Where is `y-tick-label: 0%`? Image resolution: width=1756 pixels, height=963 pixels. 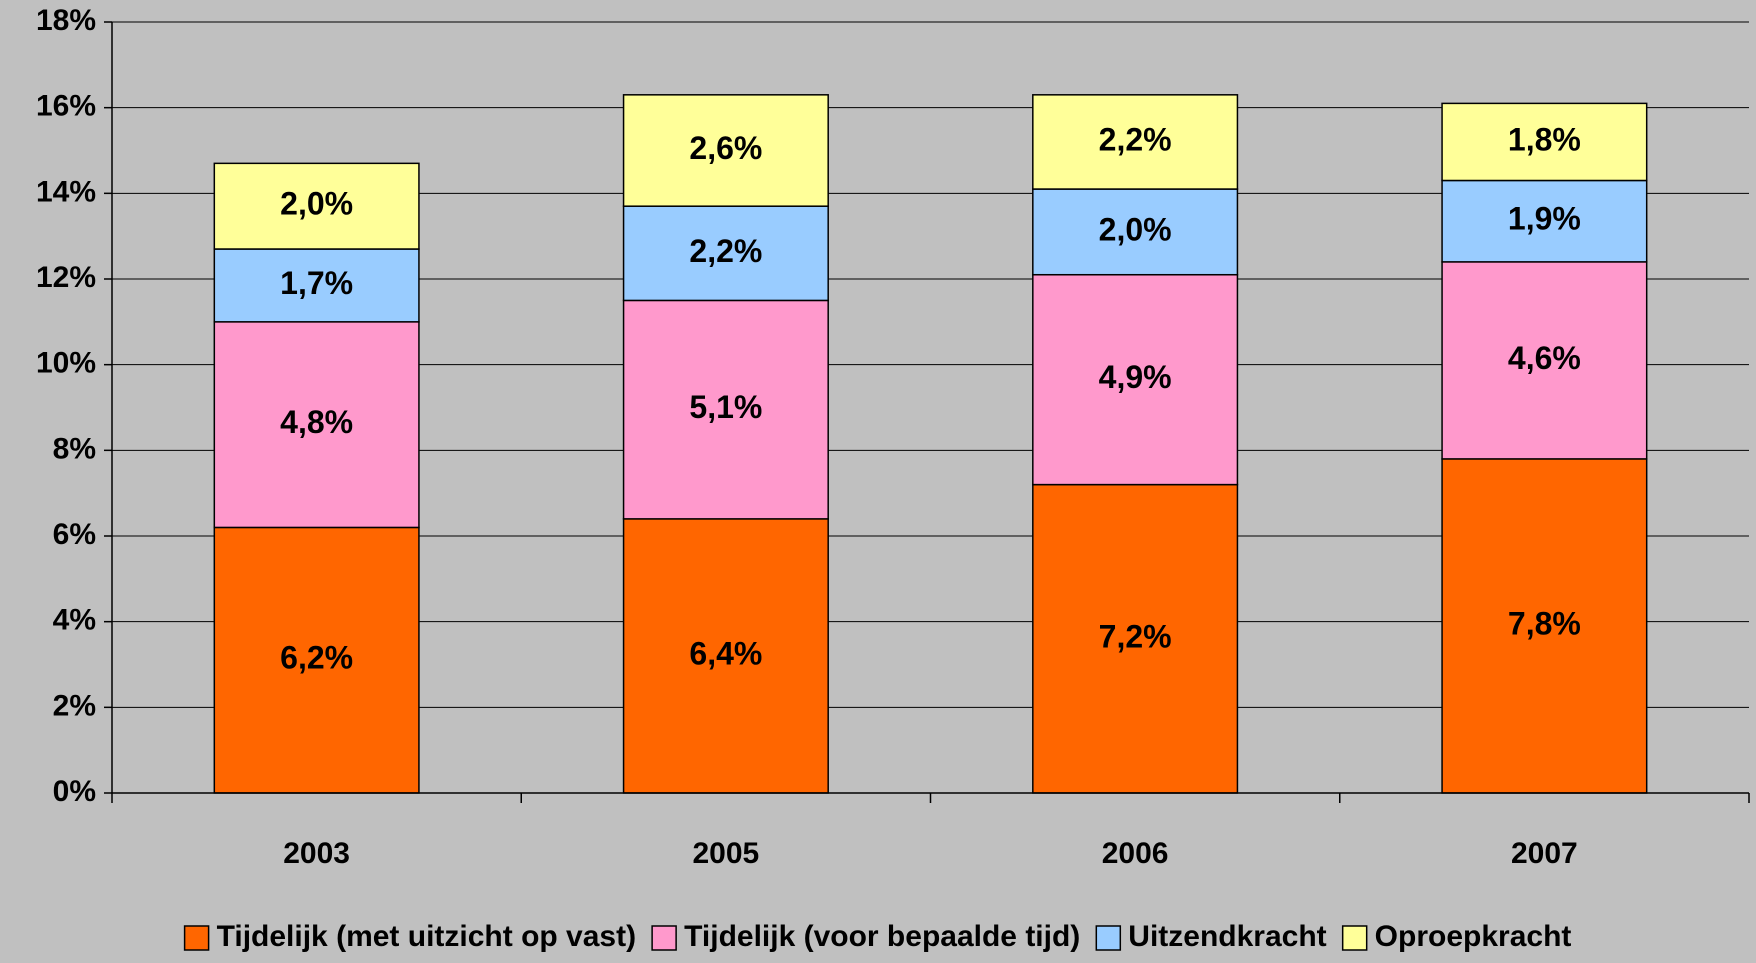
y-tick-label: 0% is located at coordinates (74, 791).